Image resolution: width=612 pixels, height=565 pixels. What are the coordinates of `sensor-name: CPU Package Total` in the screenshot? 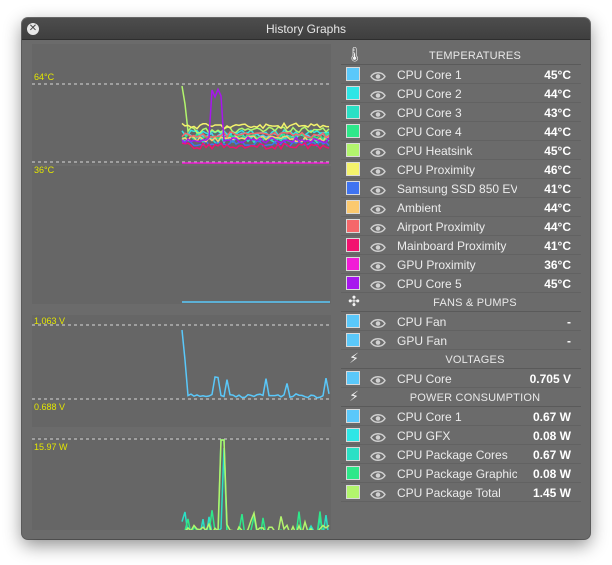 It's located at (449, 493).